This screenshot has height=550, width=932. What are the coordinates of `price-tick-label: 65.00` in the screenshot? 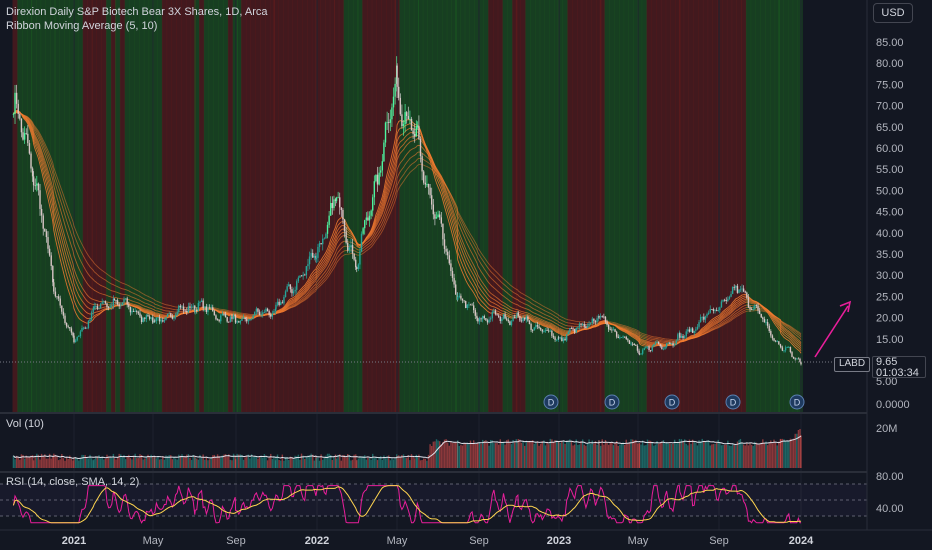 It's located at (890, 128).